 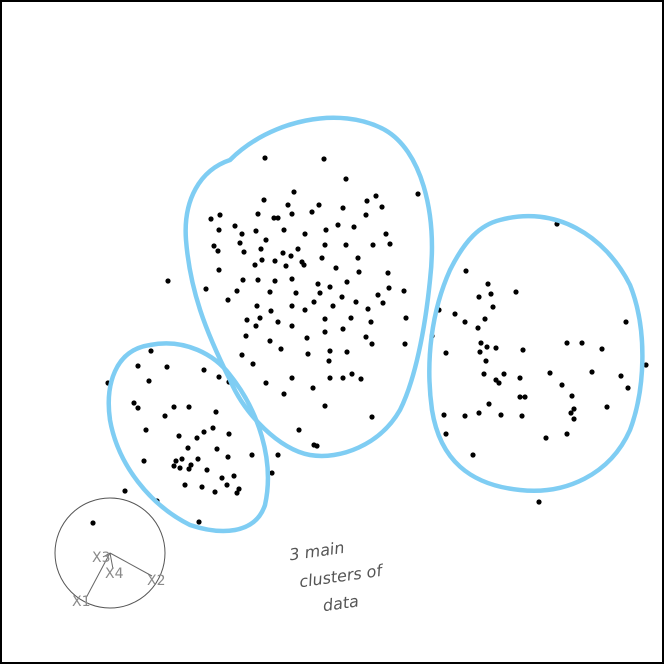 What do you see at coordinates (111, 561) in the screenshot?
I see `projection-axis-x4` at bounding box center [111, 561].